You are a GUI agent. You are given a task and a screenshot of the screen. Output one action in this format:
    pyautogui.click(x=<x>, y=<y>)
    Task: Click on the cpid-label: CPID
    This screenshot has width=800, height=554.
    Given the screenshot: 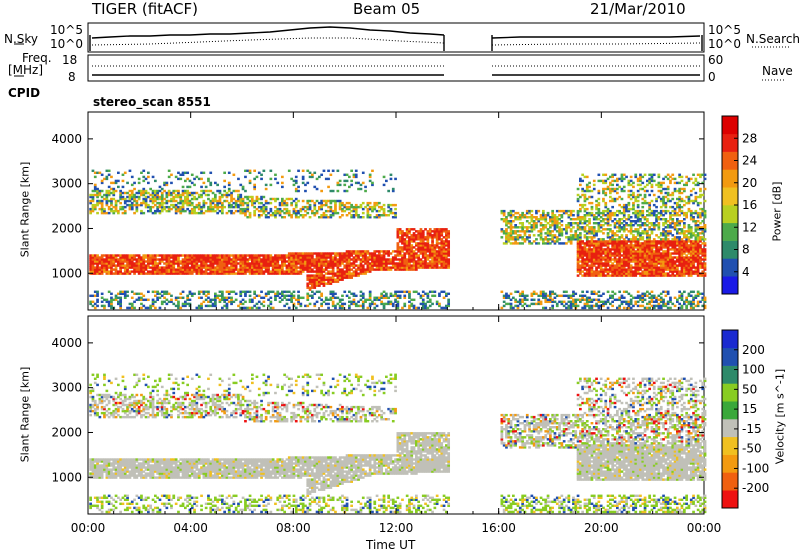 What is the action you would take?
    pyautogui.click(x=24, y=93)
    